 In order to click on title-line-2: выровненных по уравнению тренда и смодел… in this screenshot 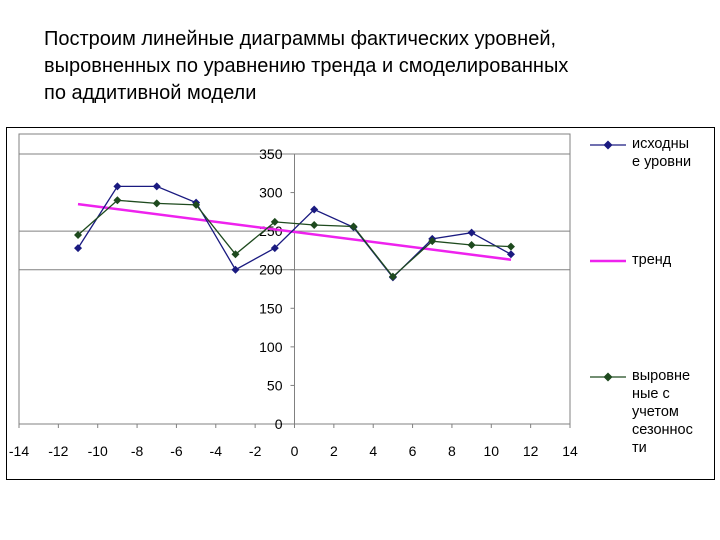, I will do `click(306, 66)`.